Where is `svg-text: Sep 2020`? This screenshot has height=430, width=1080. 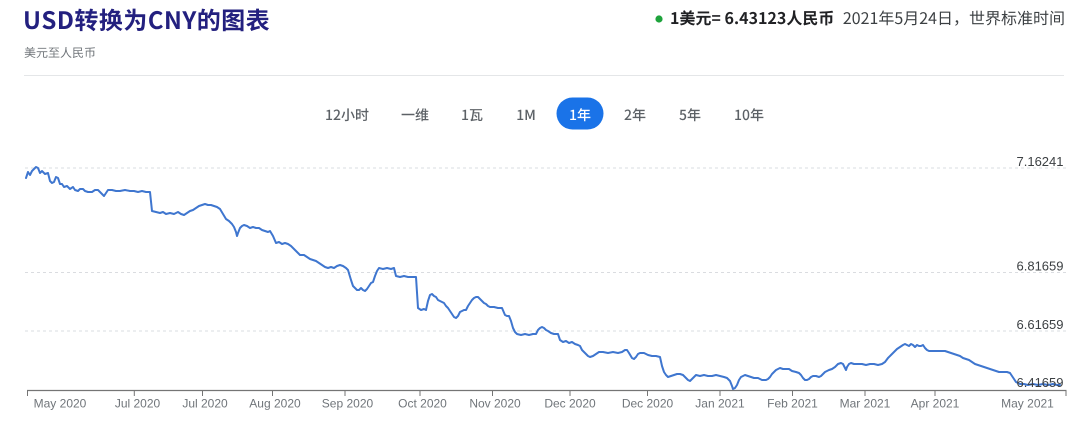
svg-text: Sep 2020 is located at coordinates (348, 404).